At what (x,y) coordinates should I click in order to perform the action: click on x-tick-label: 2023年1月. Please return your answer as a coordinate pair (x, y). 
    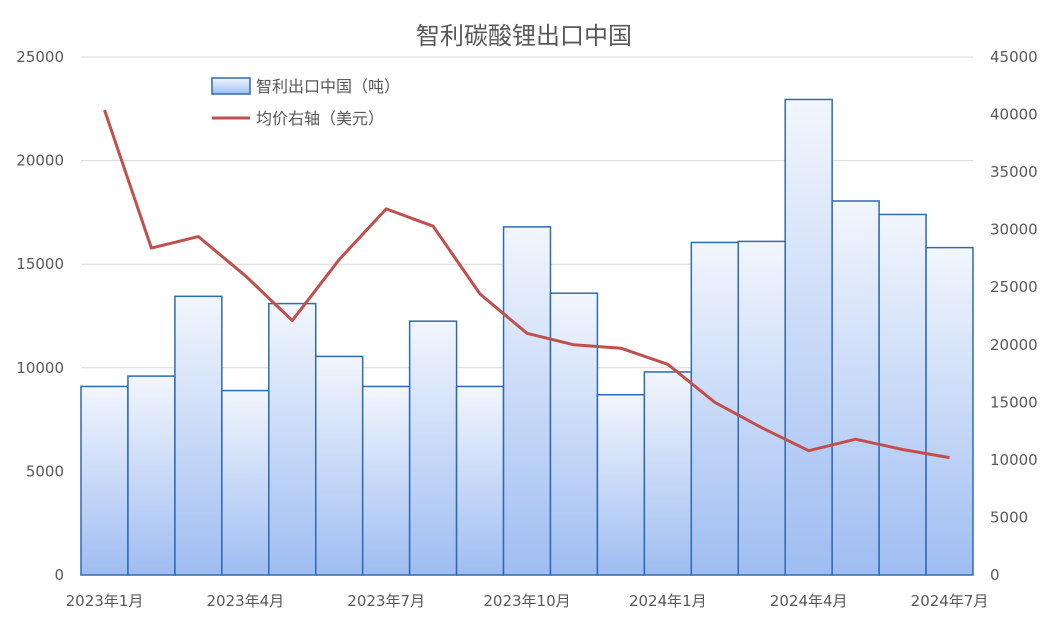
    Looking at the image, I should click on (105, 601).